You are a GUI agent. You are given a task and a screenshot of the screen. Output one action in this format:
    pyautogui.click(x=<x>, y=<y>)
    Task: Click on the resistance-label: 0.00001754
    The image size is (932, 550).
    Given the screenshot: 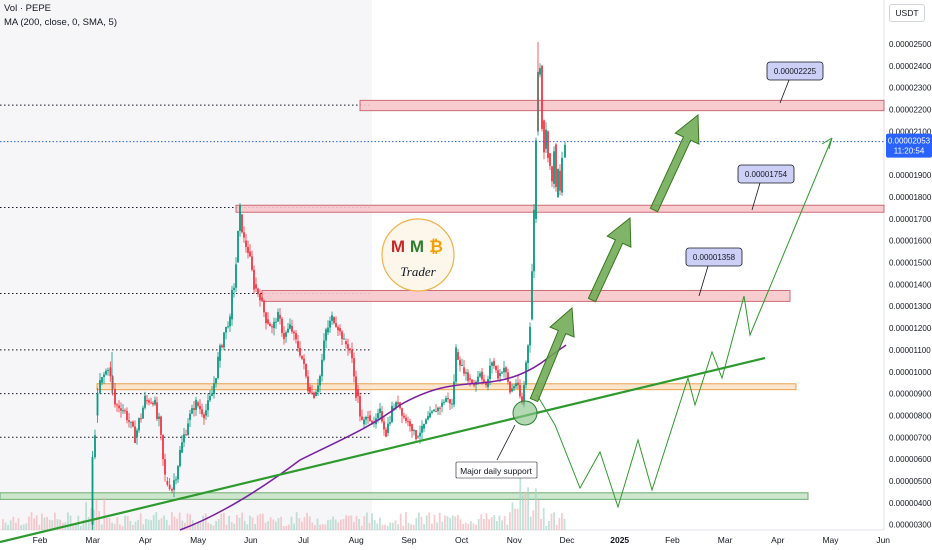 What is the action you would take?
    pyautogui.click(x=766, y=174)
    